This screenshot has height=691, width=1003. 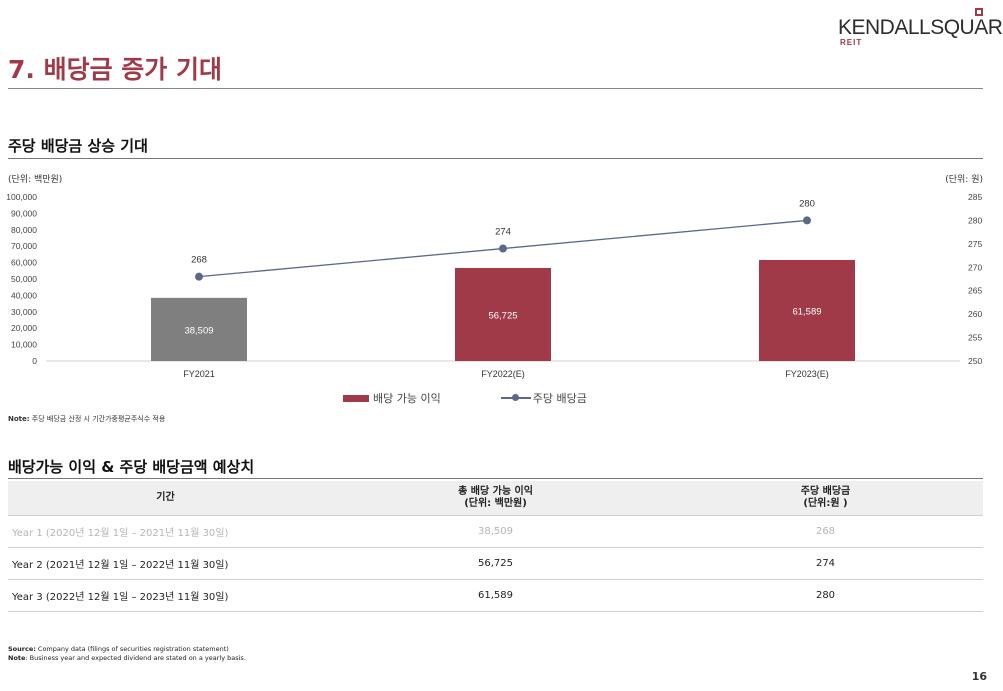 I want to click on header-period: 기간, so click(x=165, y=498).